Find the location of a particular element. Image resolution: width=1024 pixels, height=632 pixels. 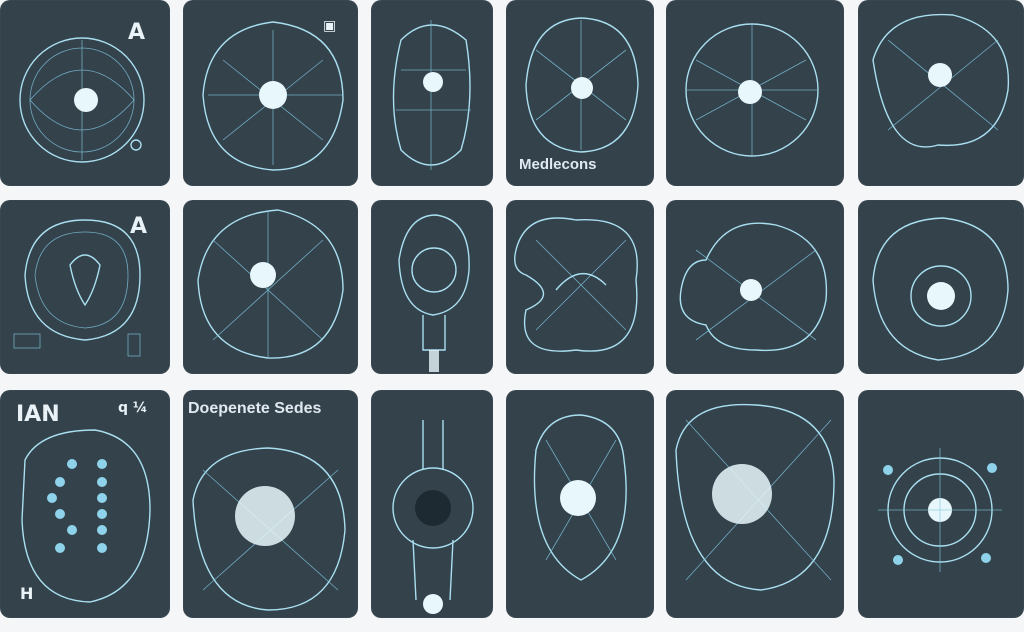

tile-caption-deopenete: Doepenete Sedes is located at coordinates (255, 408).